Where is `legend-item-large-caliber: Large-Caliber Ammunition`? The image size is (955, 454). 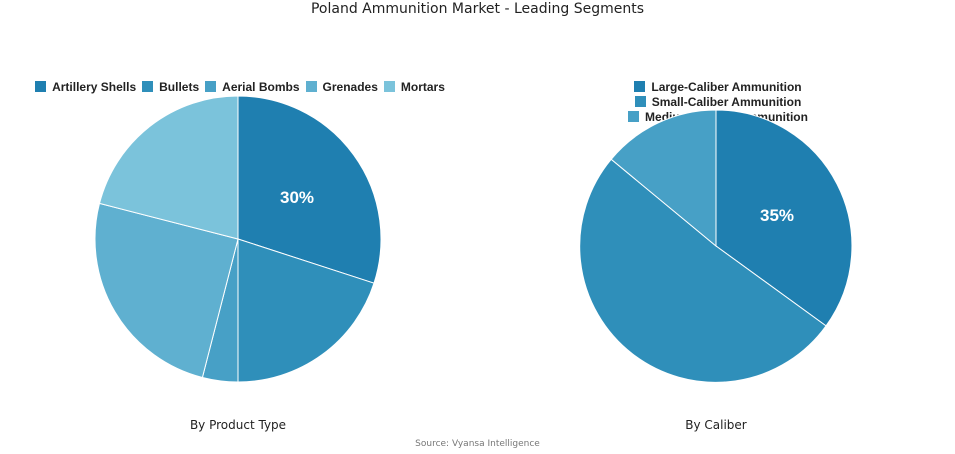
legend-item-large-caliber: Large-Caliber Ammunition is located at coordinates (718, 86).